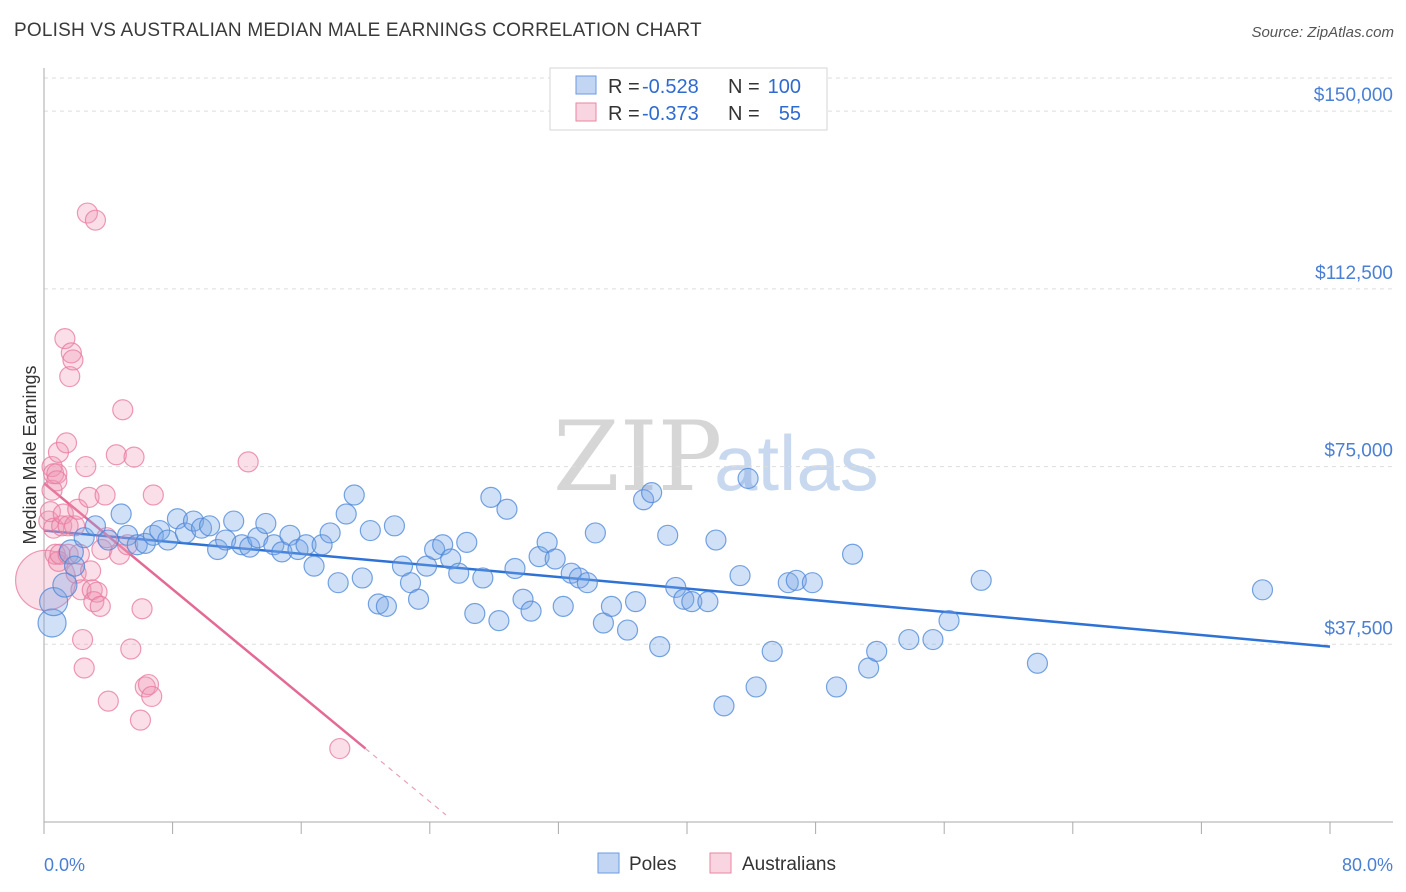  Describe the element at coordinates (653, 864) in the screenshot. I see `bottom-legend-label-poles: Poles` at that location.